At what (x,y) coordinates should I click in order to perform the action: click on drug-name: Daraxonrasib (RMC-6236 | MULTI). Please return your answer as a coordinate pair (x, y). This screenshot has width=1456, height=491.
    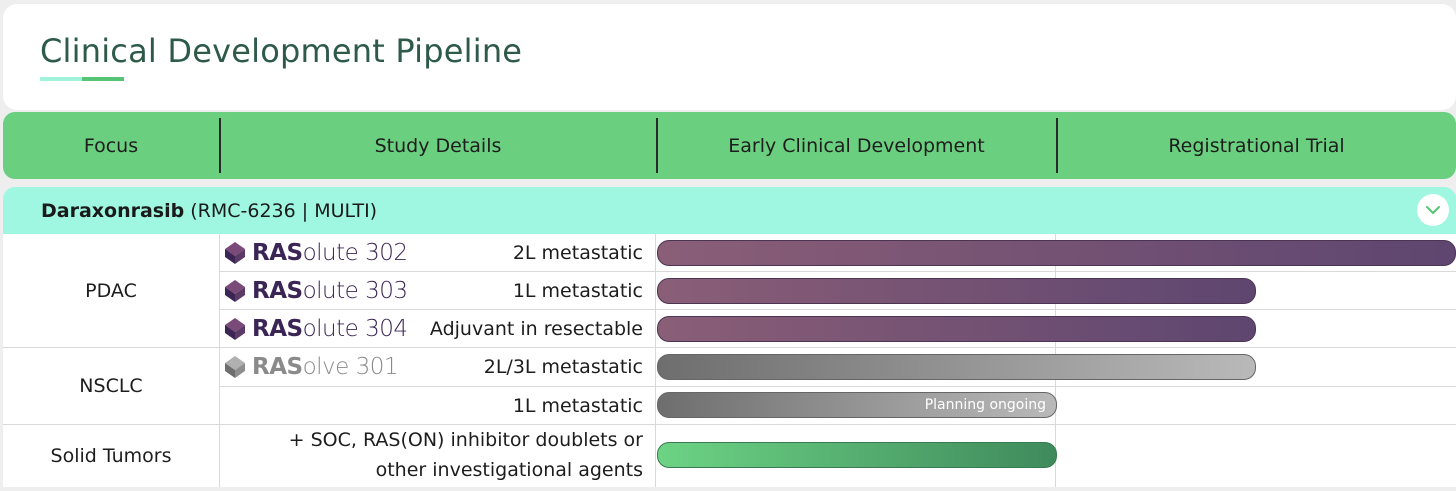
    Looking at the image, I should click on (209, 210).